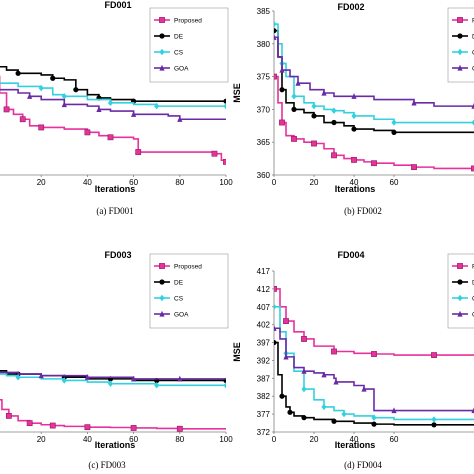  I want to click on y-tick-label: 387, so click(264, 378).